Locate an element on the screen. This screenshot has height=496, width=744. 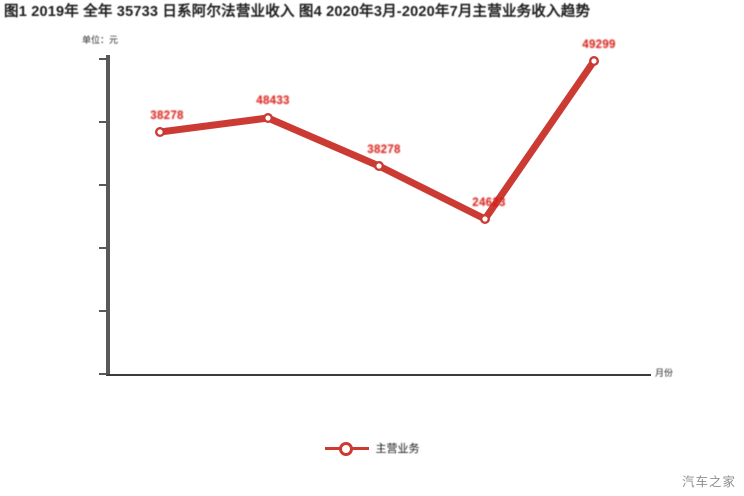
chart-legend: 主营业务 is located at coordinates (372, 448).